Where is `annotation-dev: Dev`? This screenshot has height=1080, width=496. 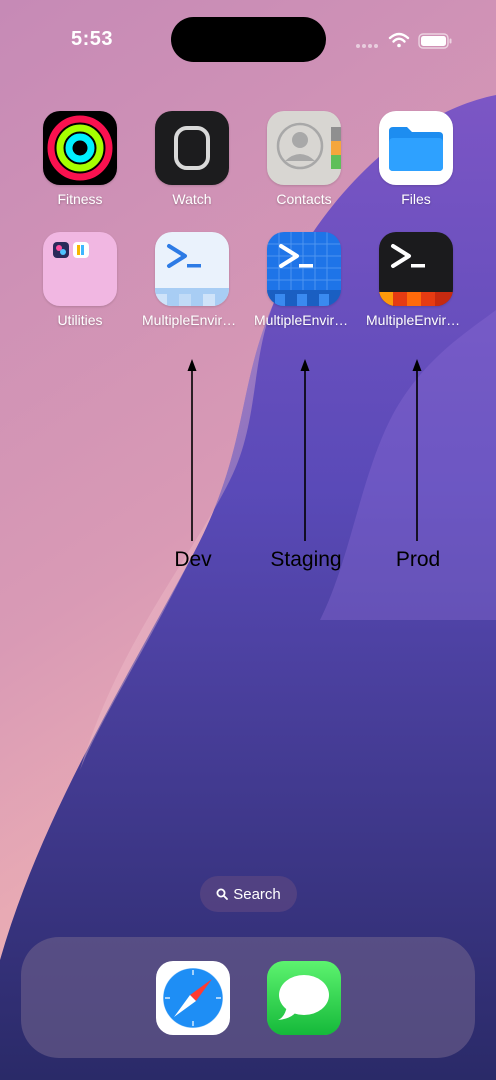 annotation-dev: Dev is located at coordinates (193, 559).